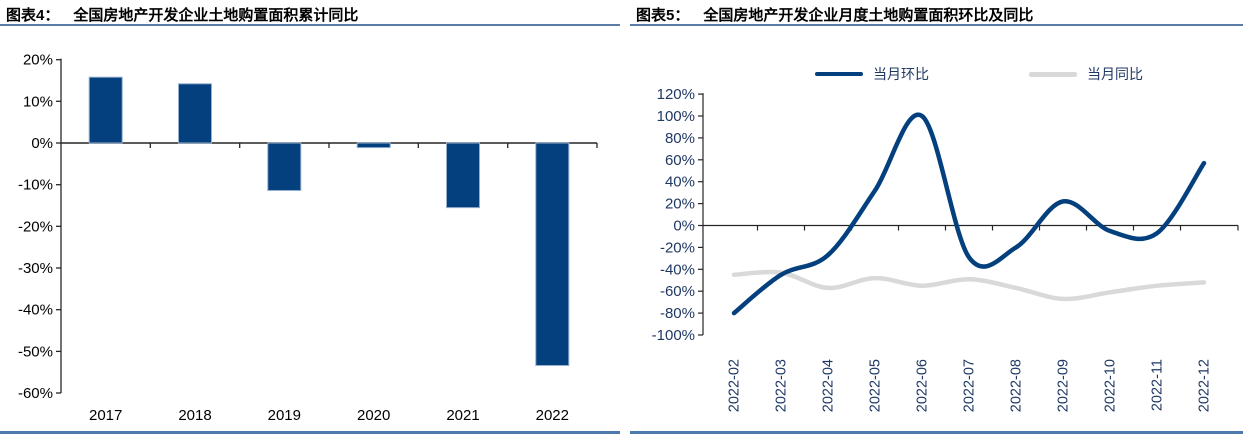 This screenshot has width=1243, height=441. Describe the element at coordinates (872, 74) in the screenshot. I see `legend-item-mom: 当月环比` at that location.